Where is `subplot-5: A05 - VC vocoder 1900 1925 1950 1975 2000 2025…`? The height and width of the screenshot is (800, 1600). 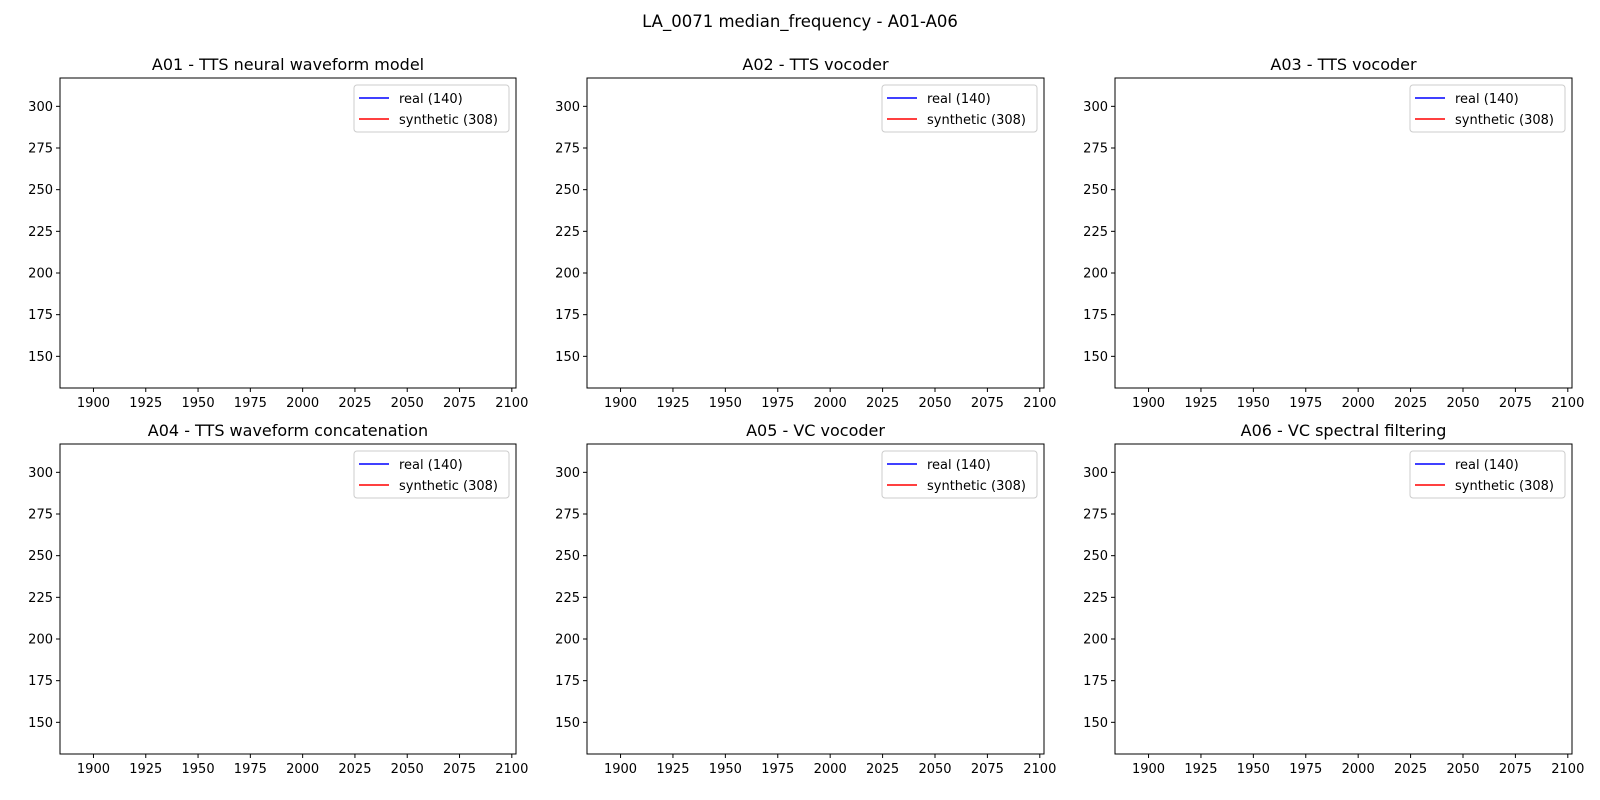
subplot-5: A05 - VC vocoder 1900 1925 1950 1975 2000 2025… is located at coordinates (805, 599).